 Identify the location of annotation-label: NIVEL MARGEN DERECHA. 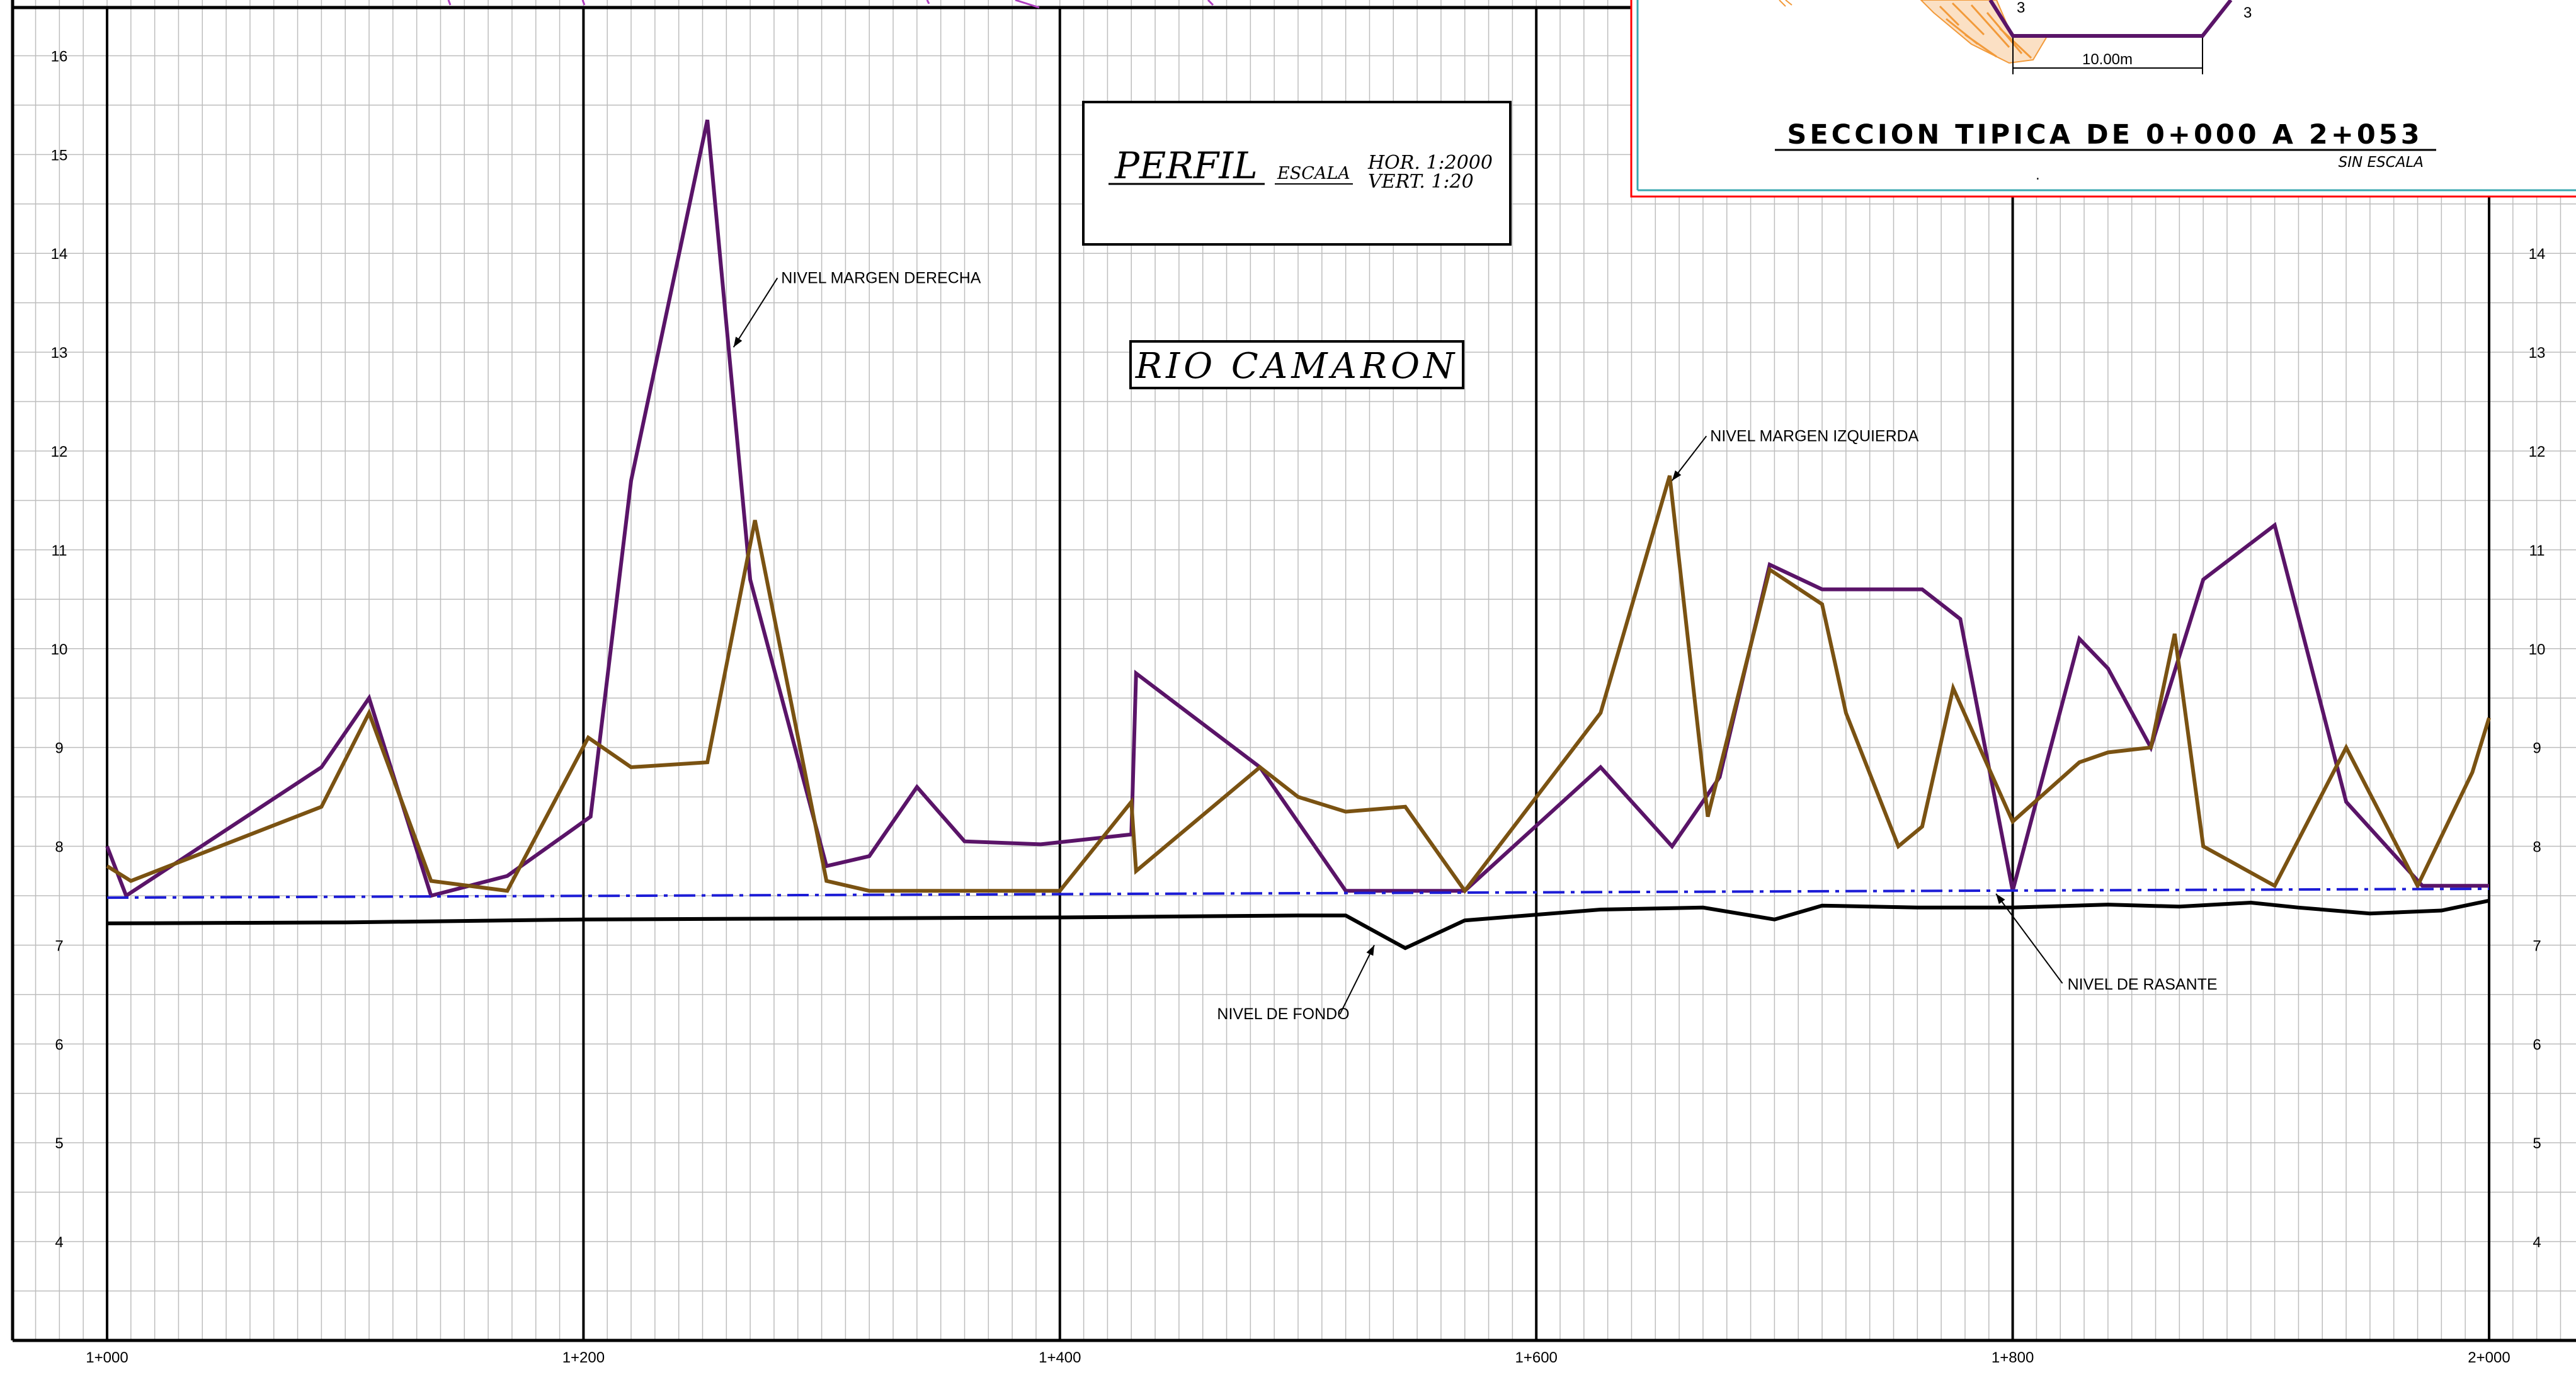
(881, 278).